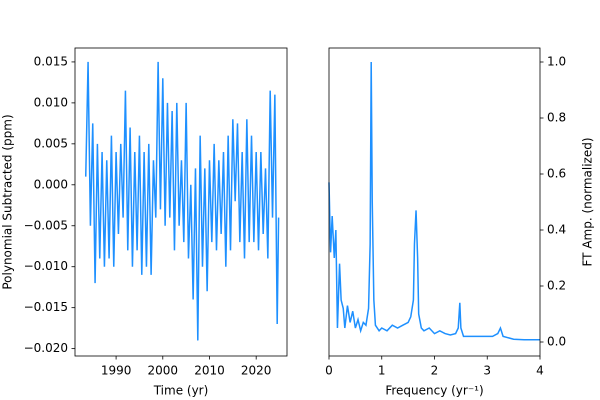 The width and height of the screenshot is (600, 400). I want to click on y-tick-label: 0.010, so click(51, 102).